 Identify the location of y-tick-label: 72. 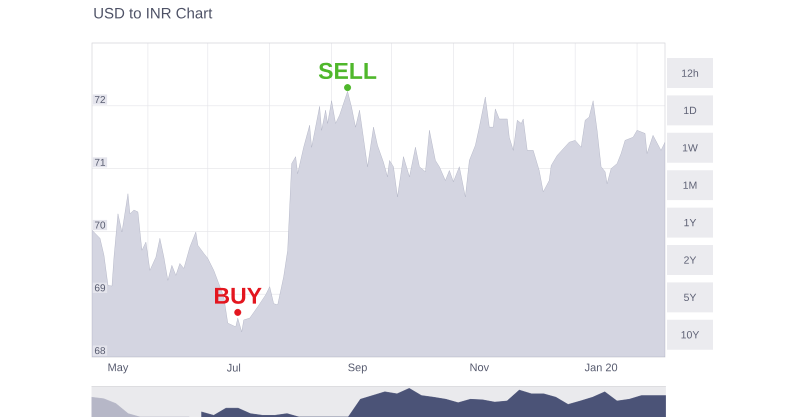
(100, 99).